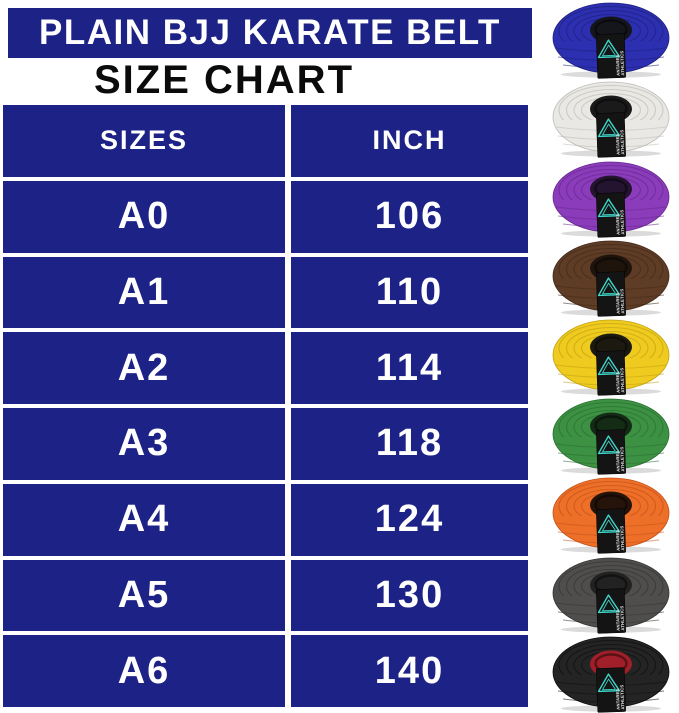 The image size is (679, 713). I want to click on inch-cell: 114, so click(409, 368).